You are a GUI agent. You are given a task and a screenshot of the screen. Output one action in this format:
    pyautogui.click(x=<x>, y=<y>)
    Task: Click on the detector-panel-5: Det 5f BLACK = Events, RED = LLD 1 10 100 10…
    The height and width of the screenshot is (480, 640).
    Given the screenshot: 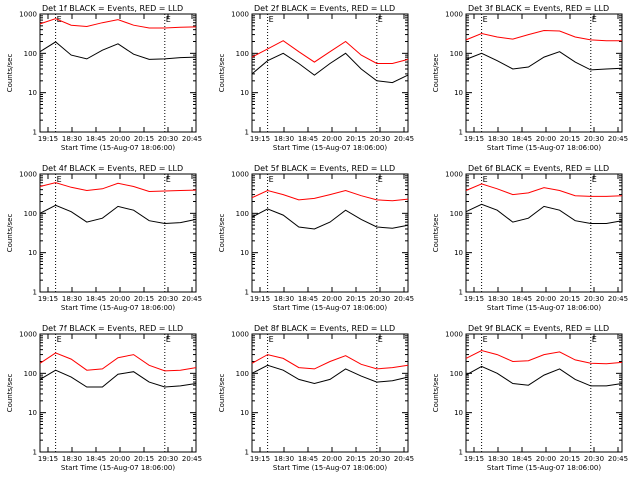 What is the action you would take?
    pyautogui.click(x=316, y=238)
    